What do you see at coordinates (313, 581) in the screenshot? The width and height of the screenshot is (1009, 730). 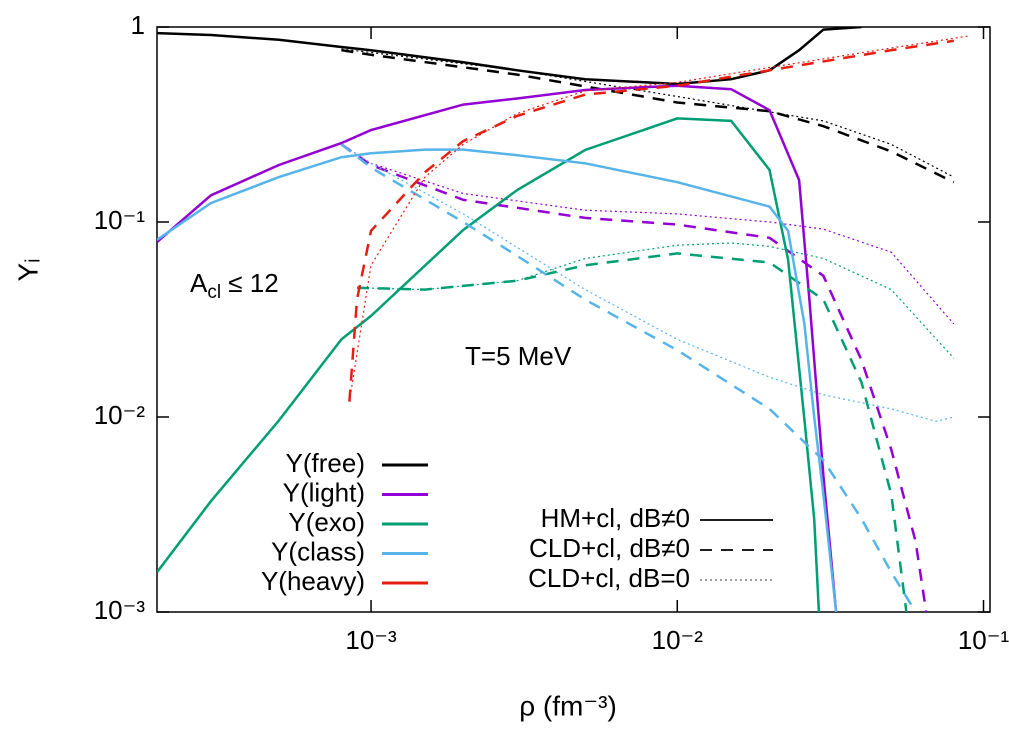 I see `legend-label: Y(heavy)` at bounding box center [313, 581].